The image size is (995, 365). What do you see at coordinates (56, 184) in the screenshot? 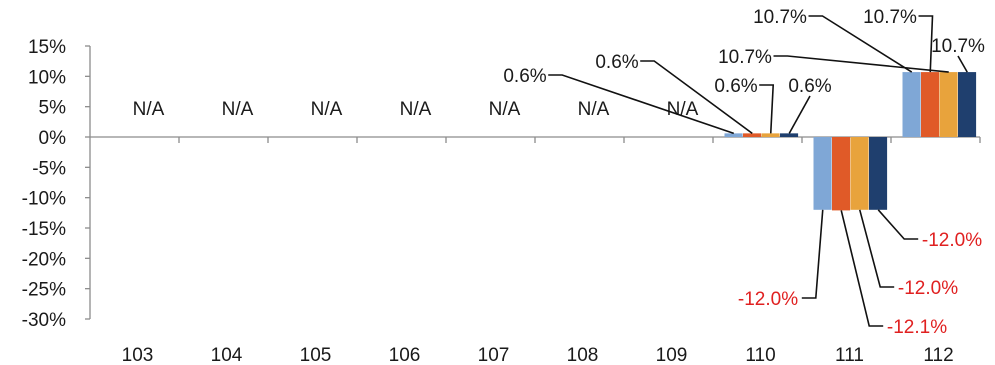
I see `y-axis: 15% 10% 5% 0% -5% -10% -15% -20% -25% -30%` at bounding box center [56, 184].